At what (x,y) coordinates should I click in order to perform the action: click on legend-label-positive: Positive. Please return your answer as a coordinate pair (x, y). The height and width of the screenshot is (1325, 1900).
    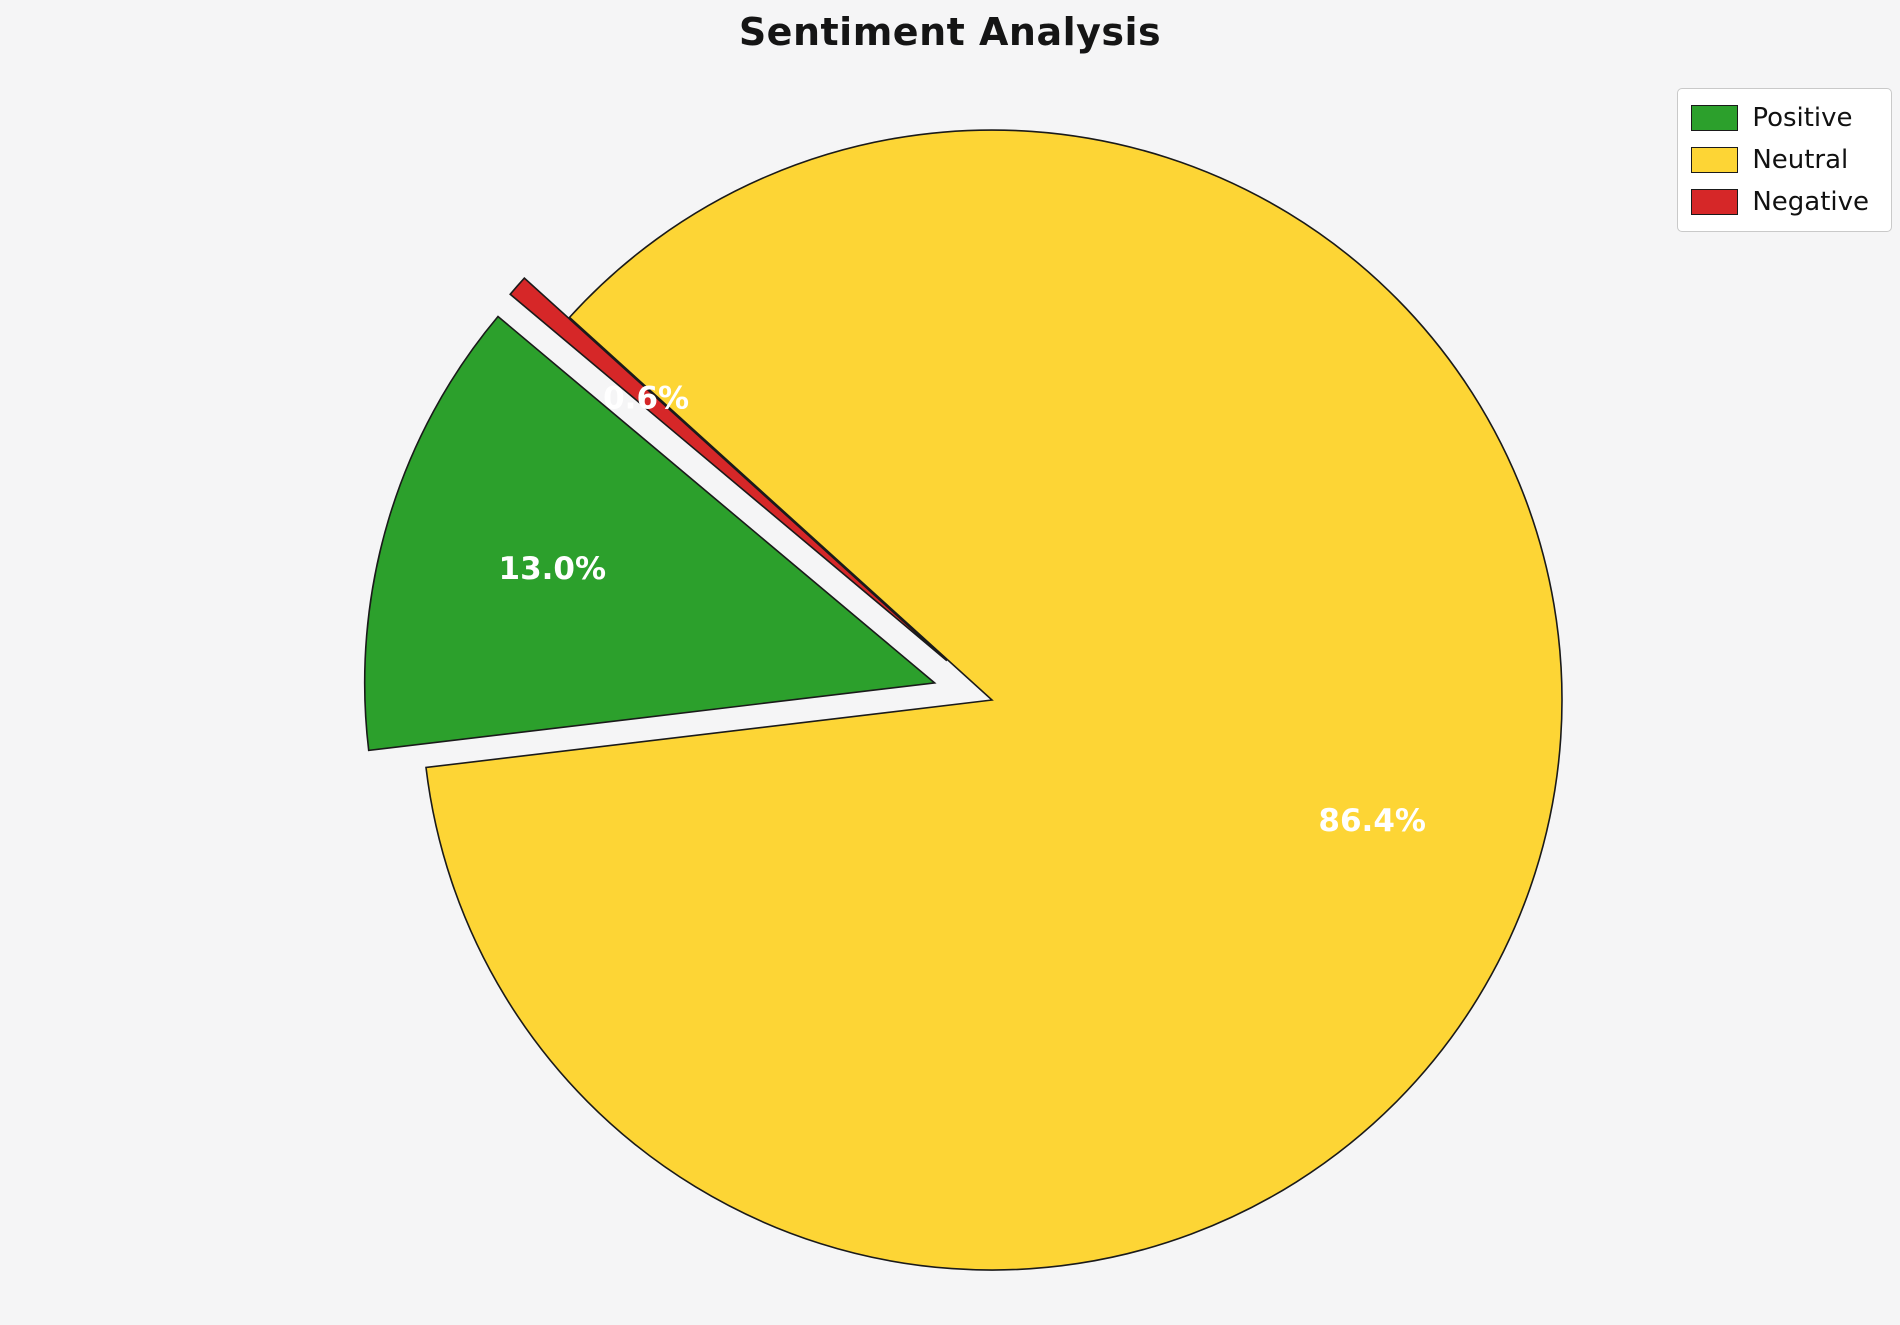
    Looking at the image, I should click on (1802, 118).